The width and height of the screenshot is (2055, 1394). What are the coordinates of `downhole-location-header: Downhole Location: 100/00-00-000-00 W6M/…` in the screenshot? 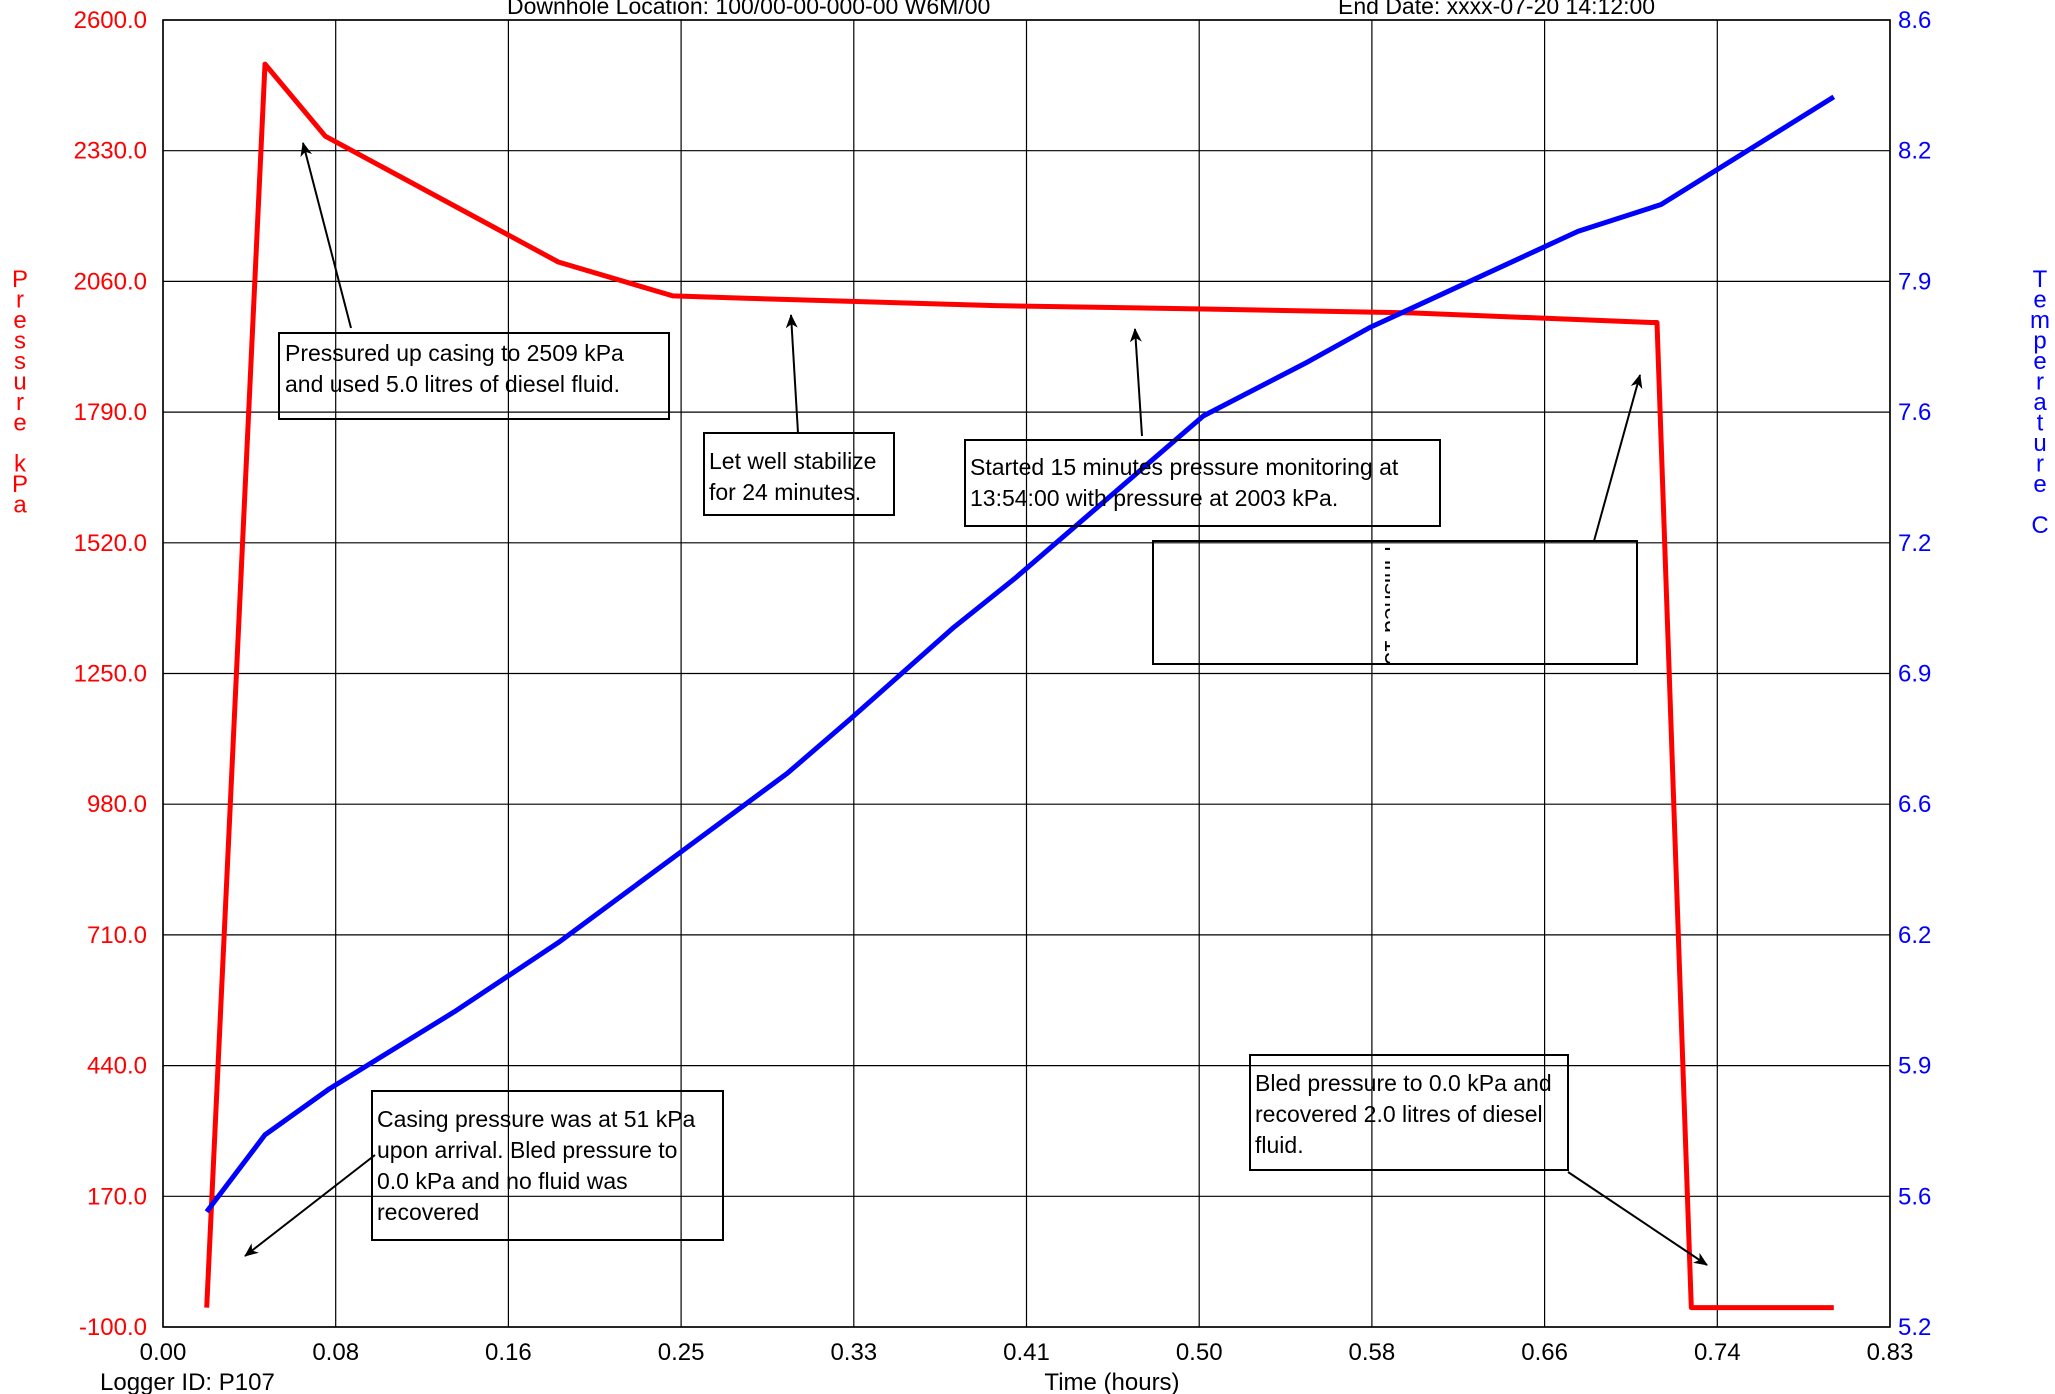 It's located at (748, 9).